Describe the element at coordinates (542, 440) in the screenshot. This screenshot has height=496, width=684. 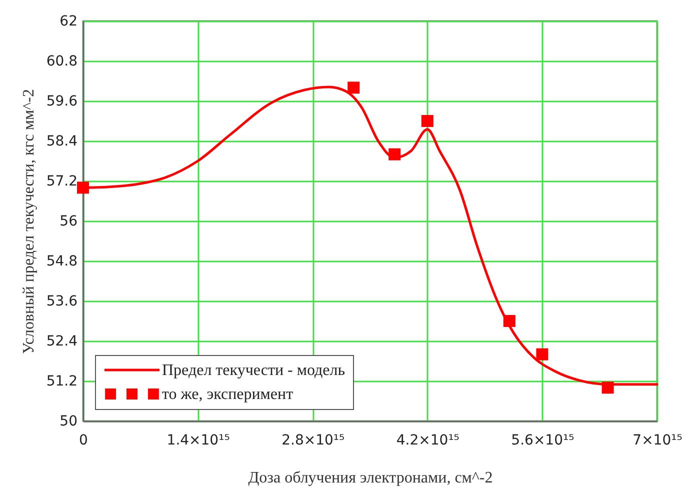
I see `x-tick-label: 5.6×10¹⁵` at that location.